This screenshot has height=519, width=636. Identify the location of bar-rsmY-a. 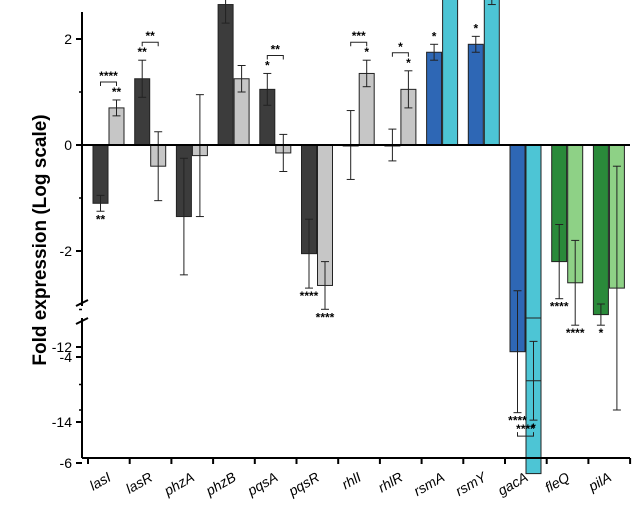
(475, 94).